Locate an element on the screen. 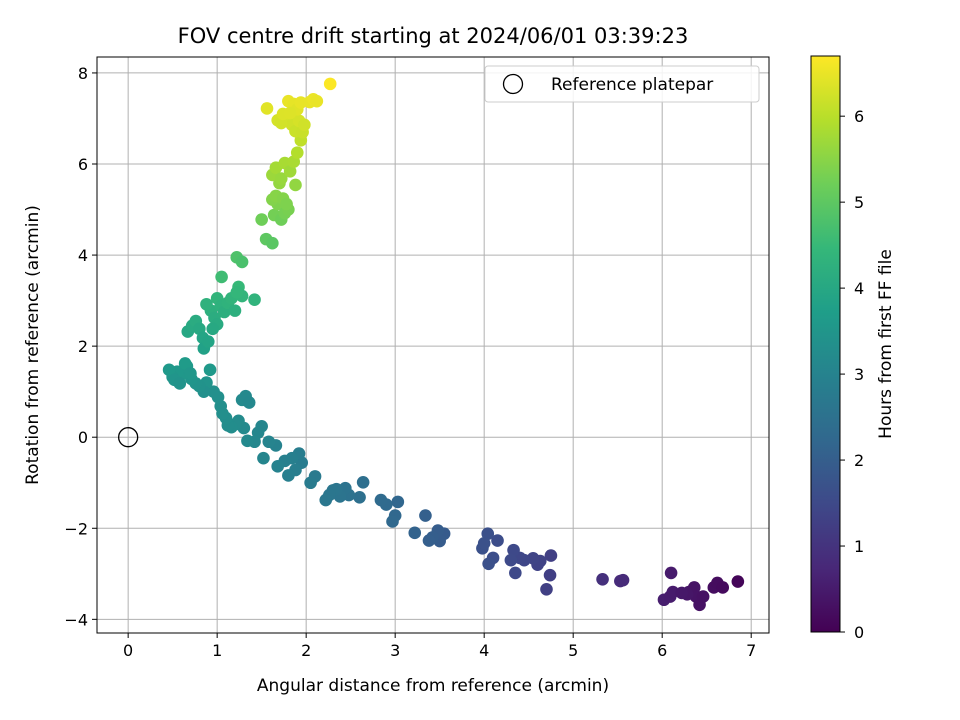 The width and height of the screenshot is (960, 720). legend: Reference platepar is located at coordinates (622, 84).